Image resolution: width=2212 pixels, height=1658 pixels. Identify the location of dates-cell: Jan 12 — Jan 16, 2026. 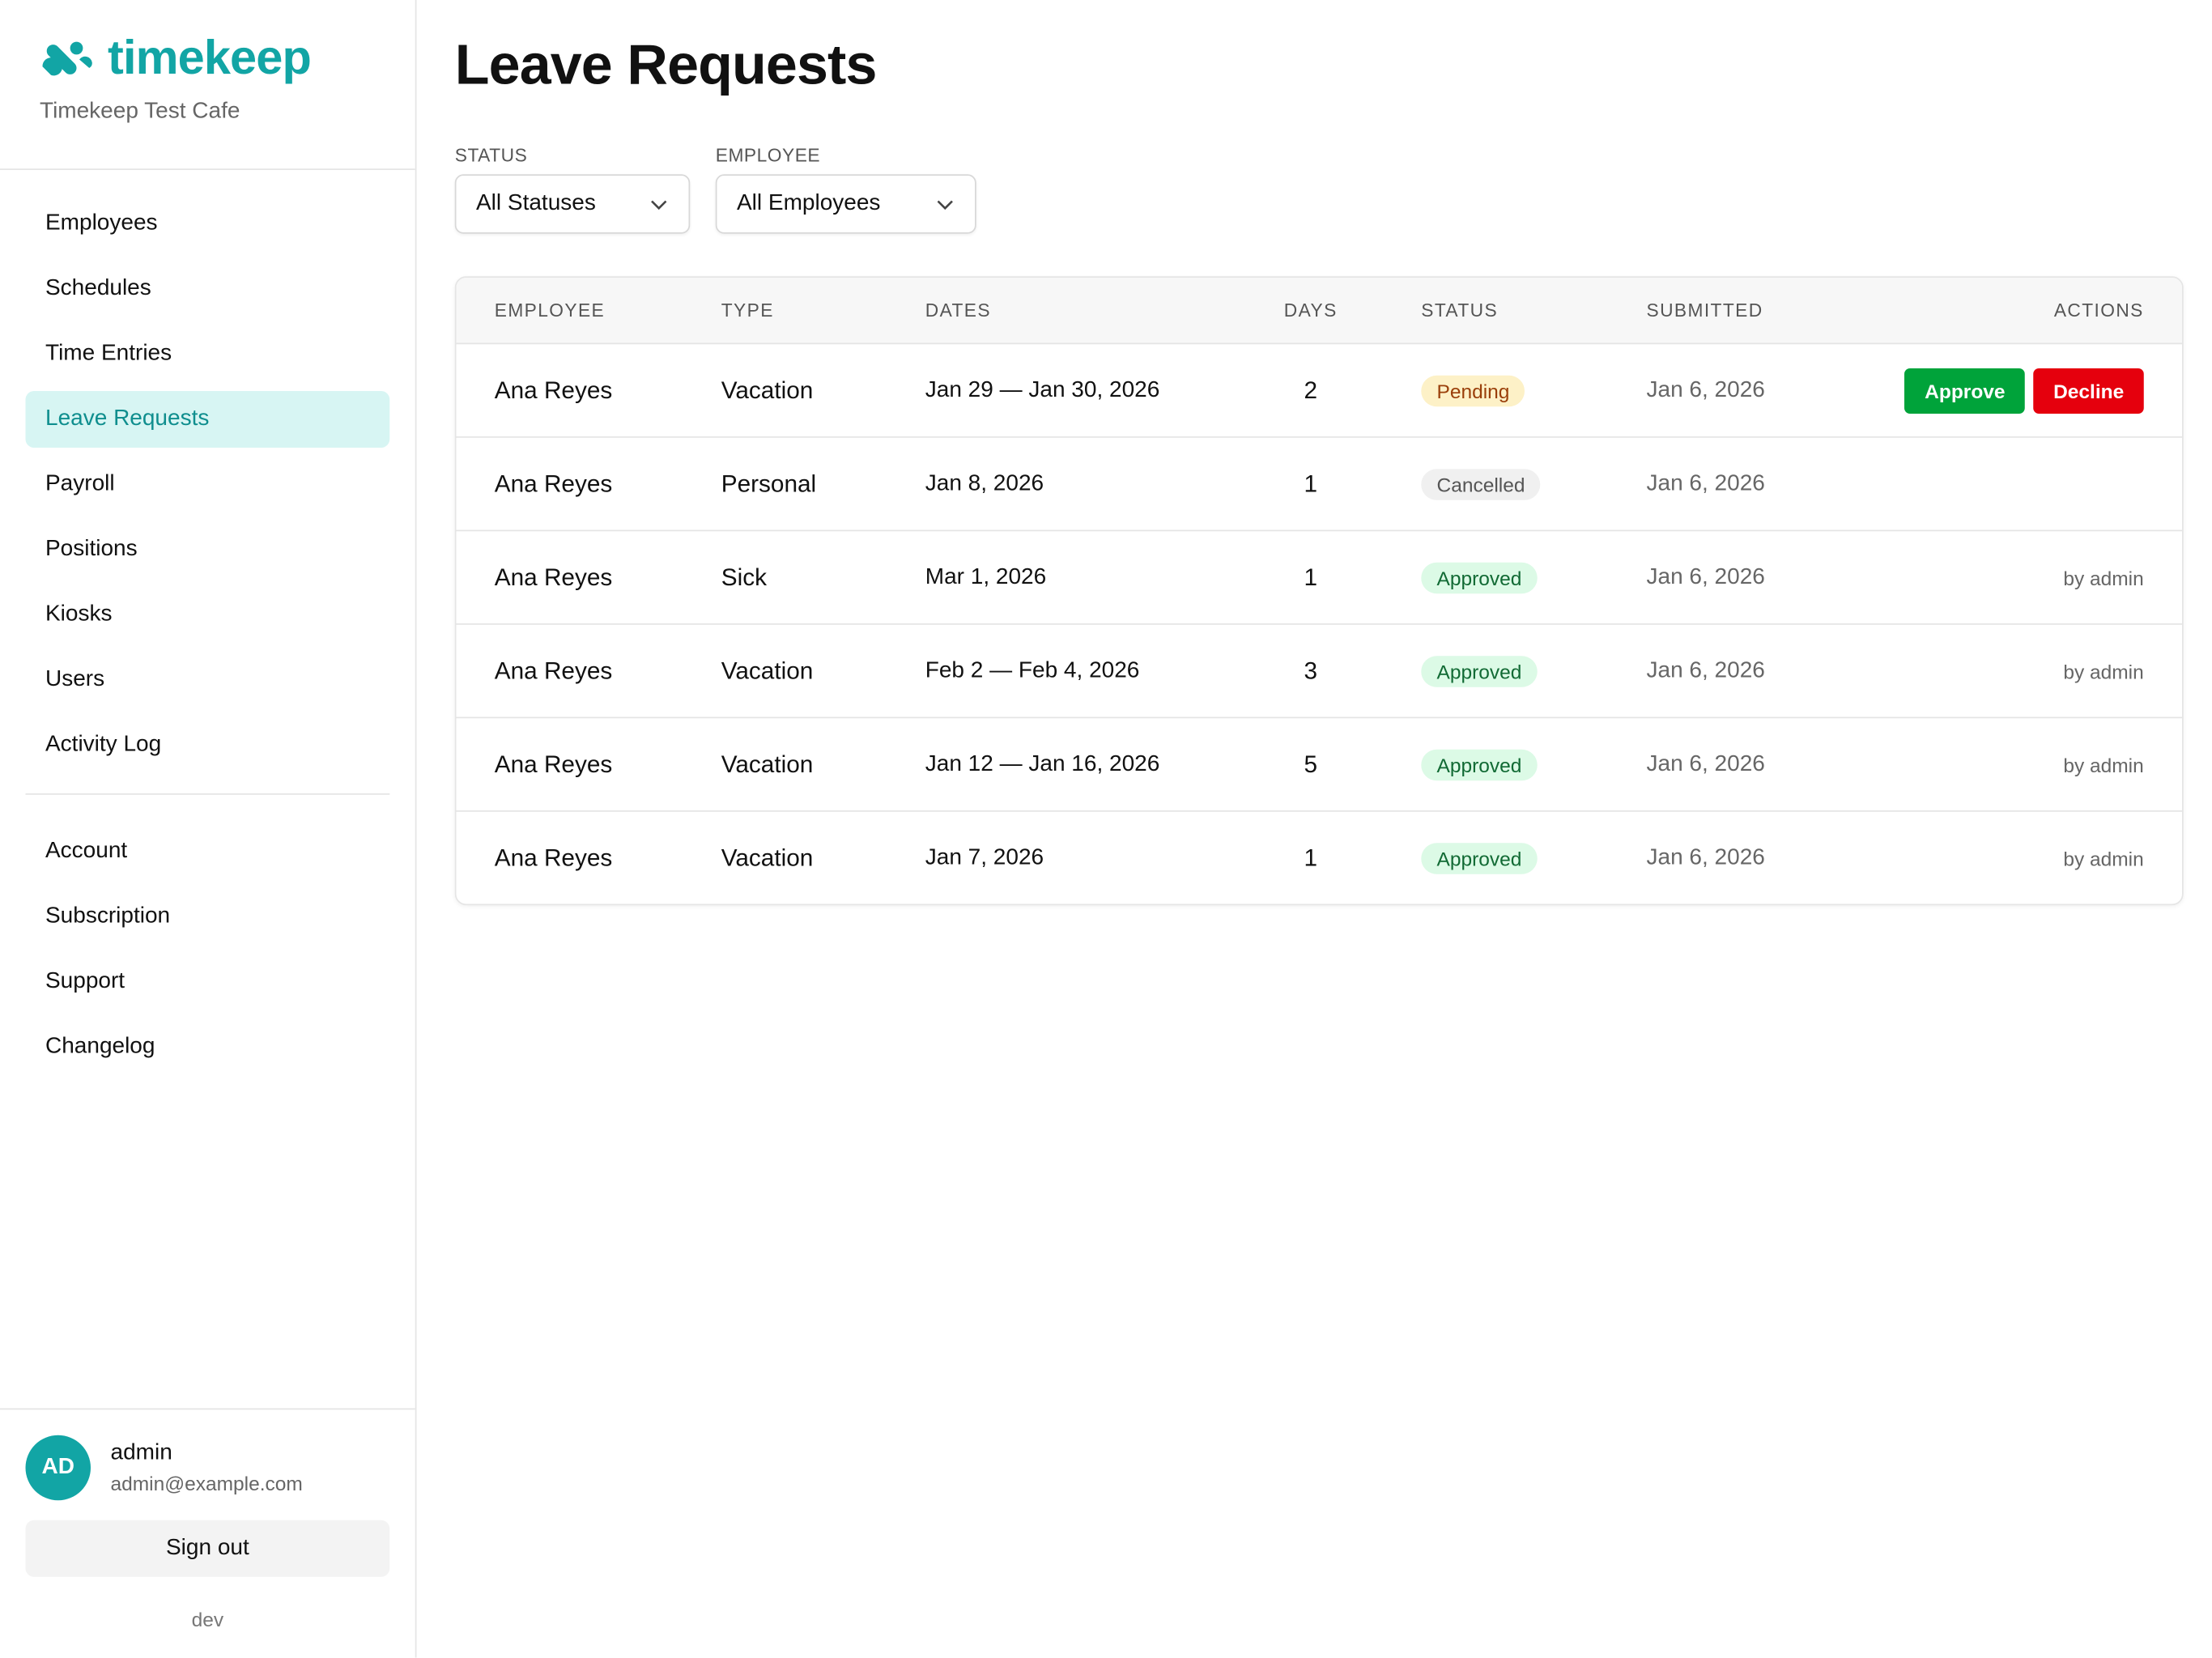
(1043, 763).